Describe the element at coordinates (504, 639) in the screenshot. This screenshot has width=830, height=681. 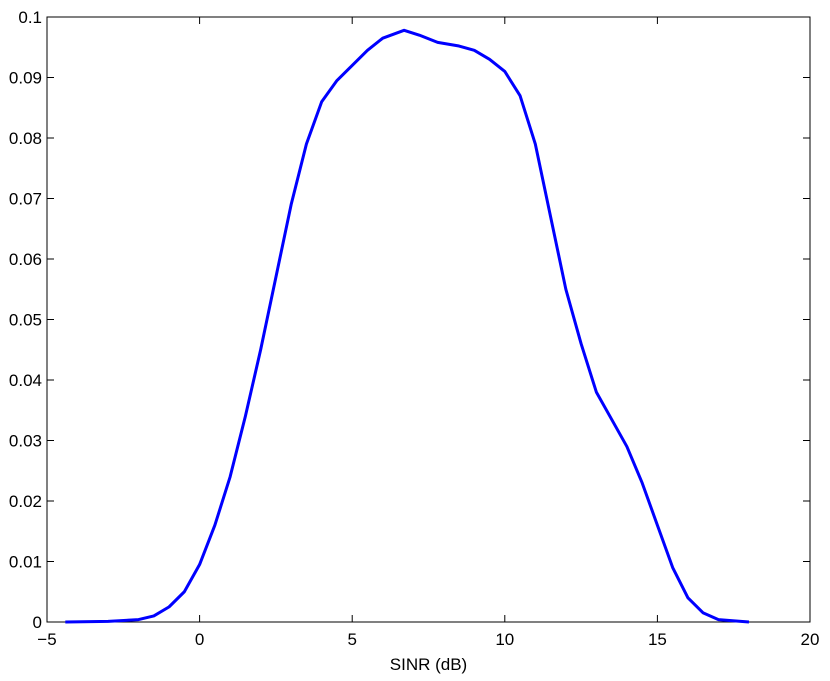
I see `x-tick-label: 10` at that location.